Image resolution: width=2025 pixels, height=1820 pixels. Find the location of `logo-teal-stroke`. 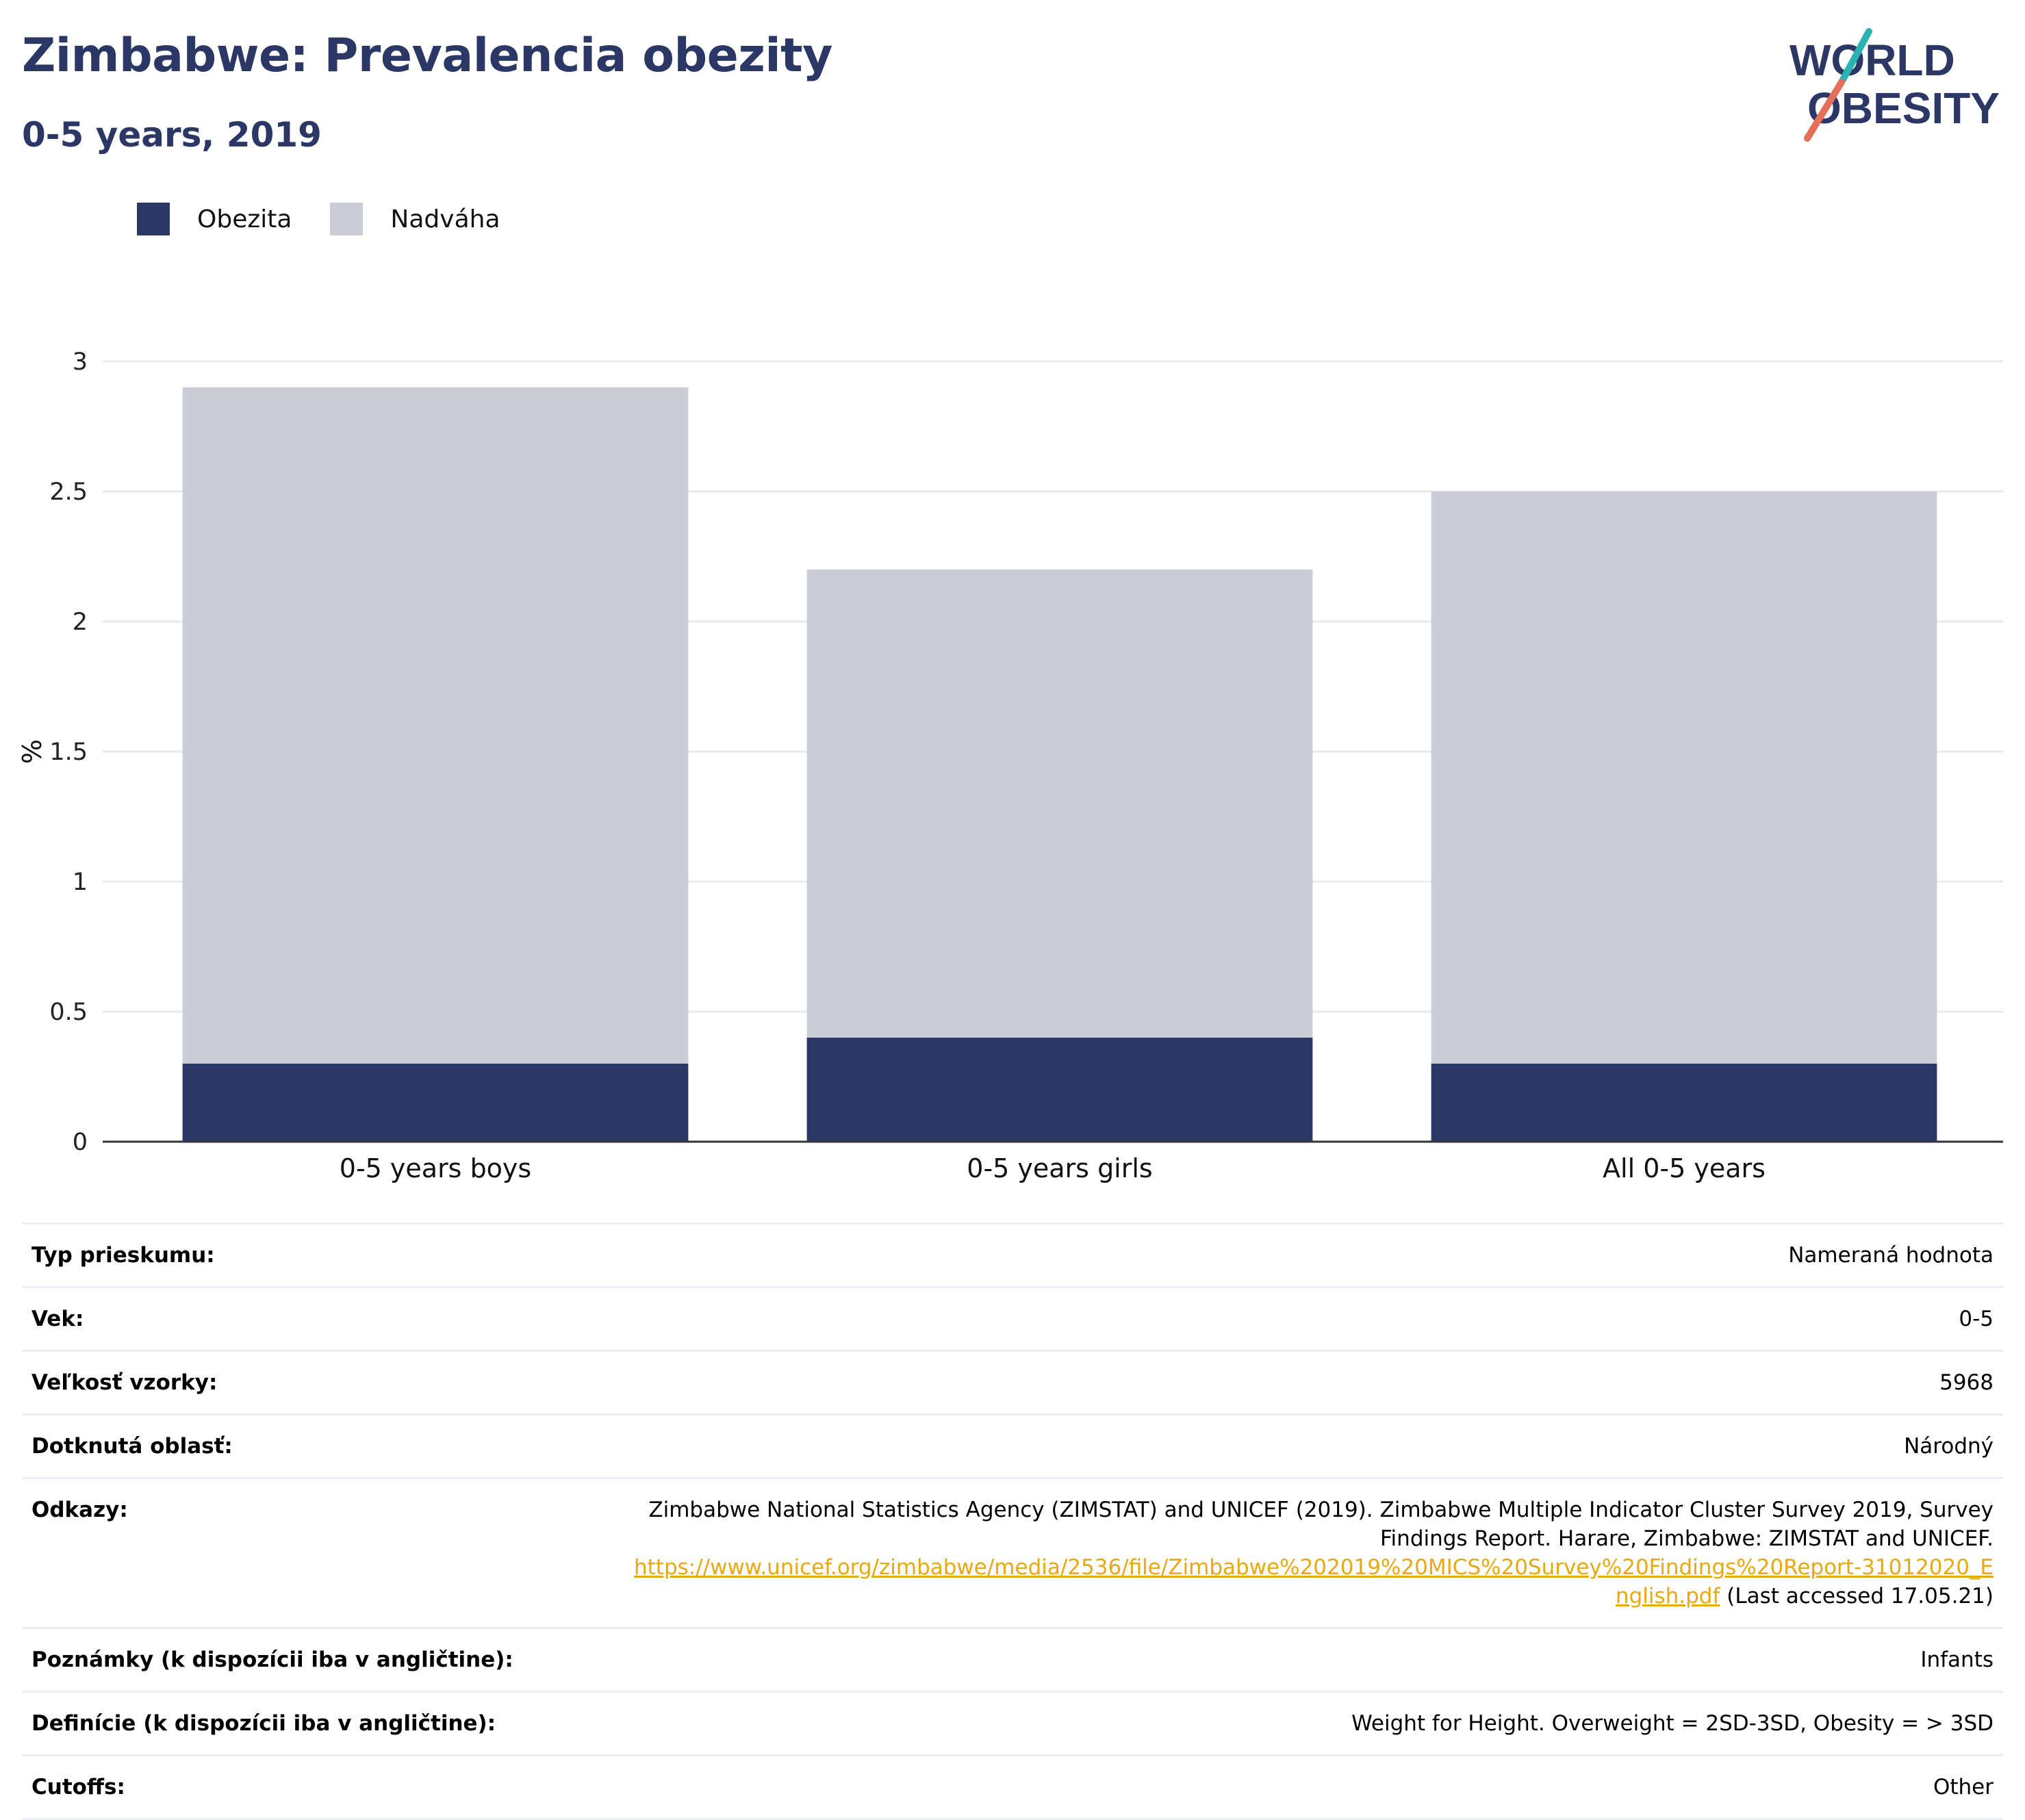

logo-teal-stroke is located at coordinates (1855, 57).